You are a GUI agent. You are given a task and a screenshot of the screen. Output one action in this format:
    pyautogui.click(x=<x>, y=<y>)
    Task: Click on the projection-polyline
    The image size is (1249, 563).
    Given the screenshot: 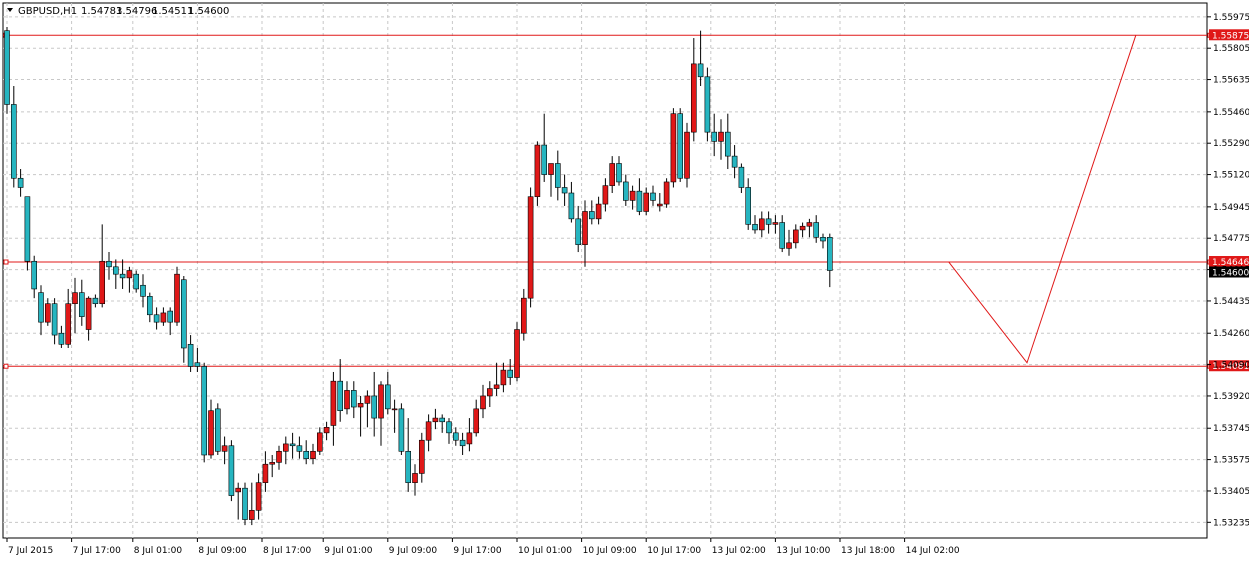 What is the action you would take?
    pyautogui.click(x=1042, y=199)
    